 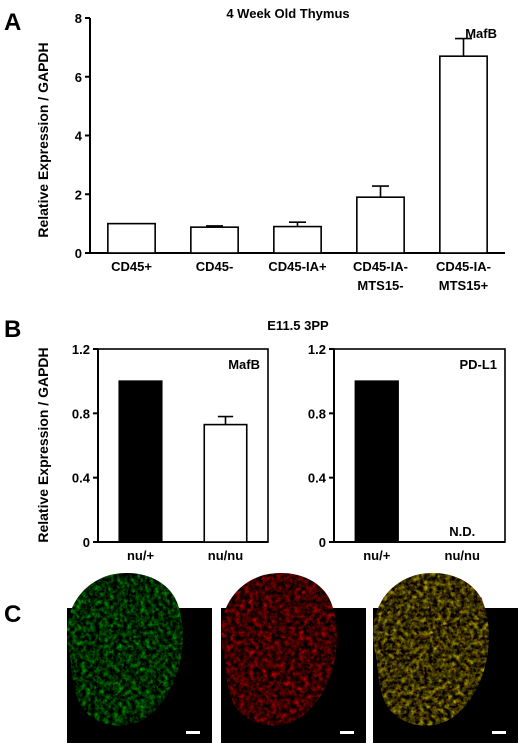 What do you see at coordinates (78, 18) in the screenshot?
I see `y-tick-label: 8` at bounding box center [78, 18].